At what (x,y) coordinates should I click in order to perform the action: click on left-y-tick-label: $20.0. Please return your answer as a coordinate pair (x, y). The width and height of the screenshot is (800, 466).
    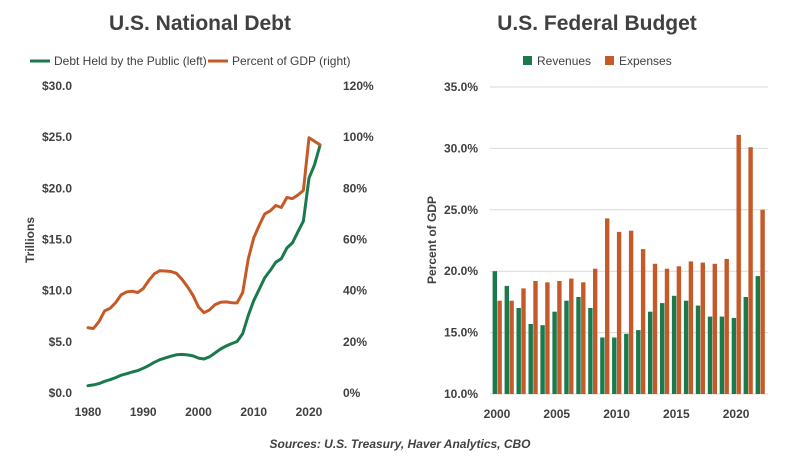
    Looking at the image, I should click on (57, 188).